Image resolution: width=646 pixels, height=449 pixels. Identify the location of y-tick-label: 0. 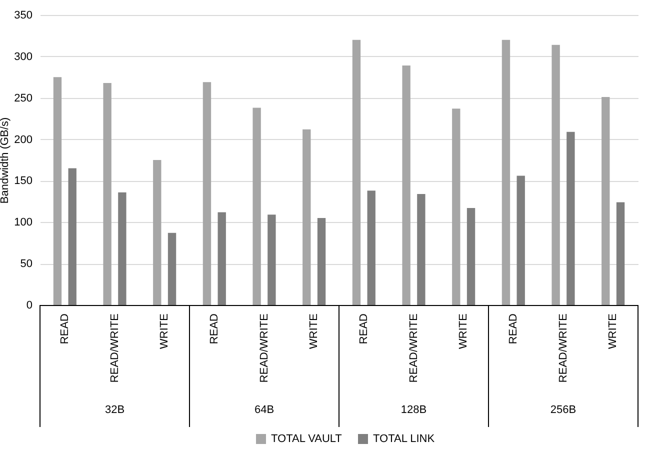
(29, 306).